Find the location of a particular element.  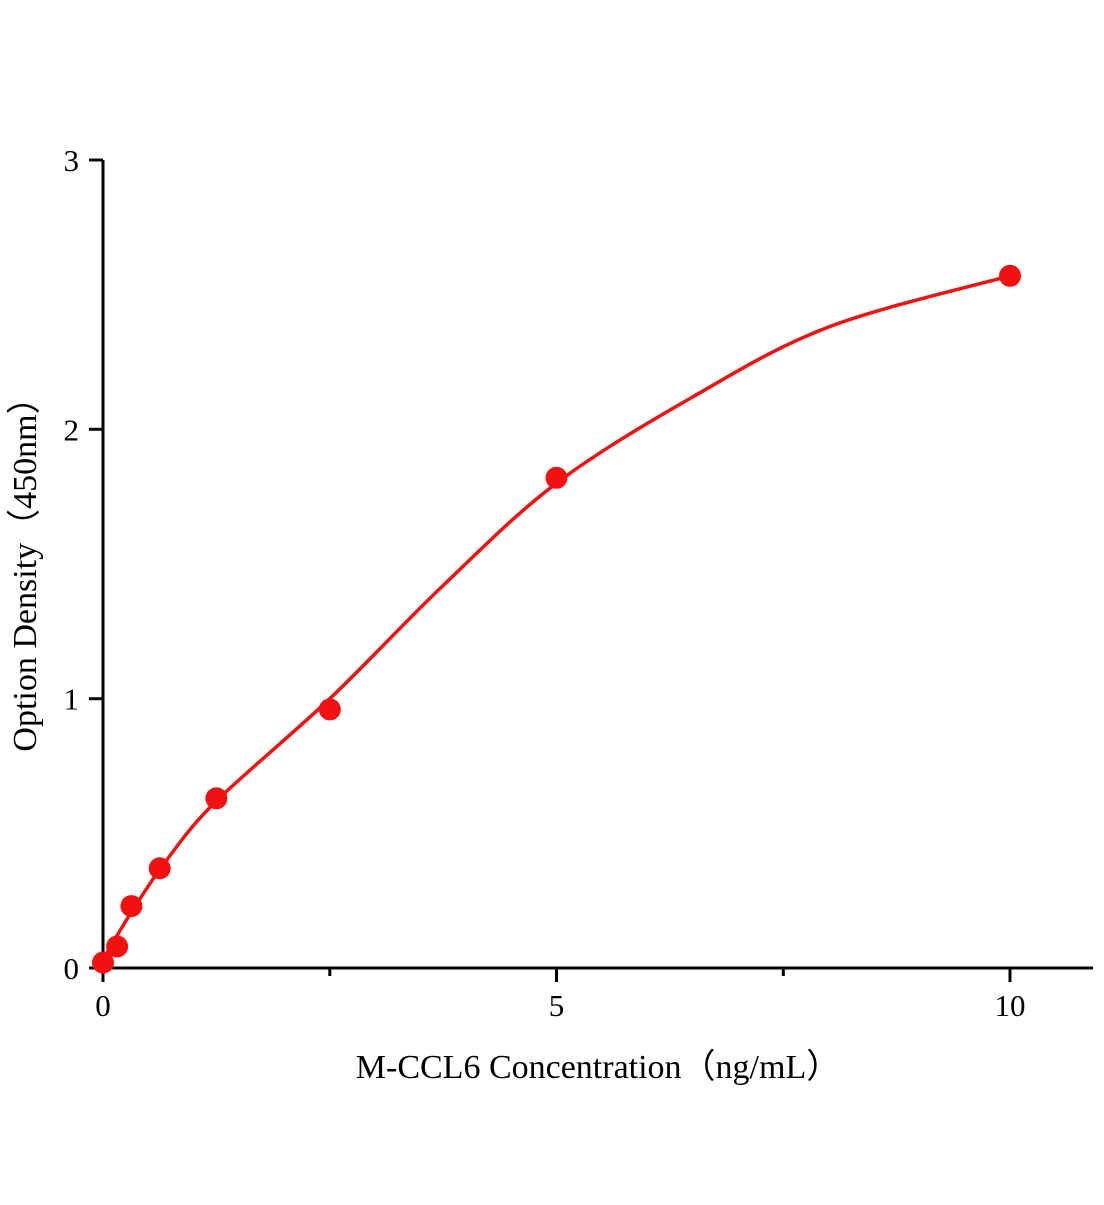

x-axis-ticks: 0 5 10 is located at coordinates (560, 995).